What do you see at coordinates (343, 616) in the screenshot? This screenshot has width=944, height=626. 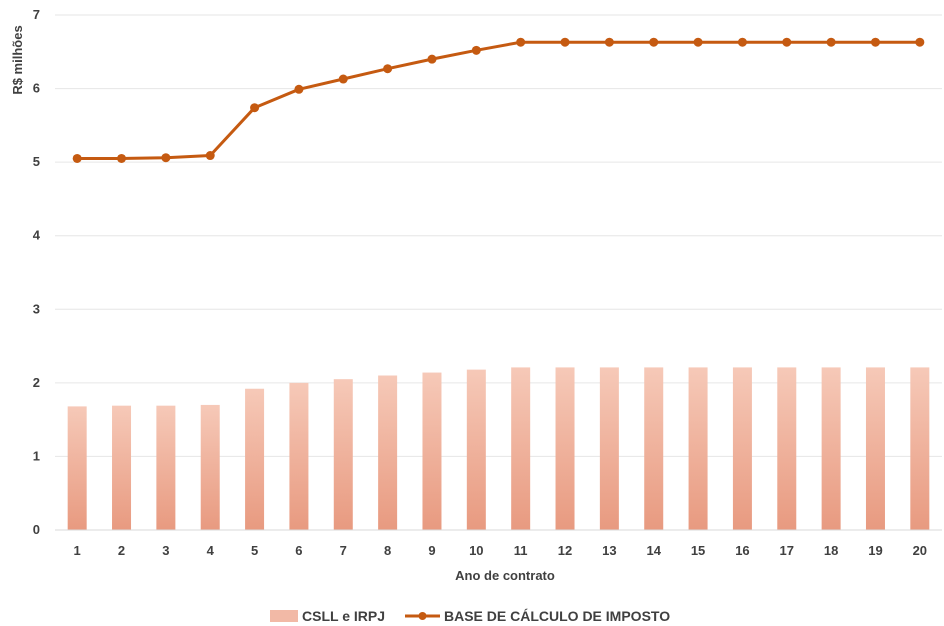 I see `legend-label-csll-irpj: CSLL e IRPJ` at bounding box center [343, 616].